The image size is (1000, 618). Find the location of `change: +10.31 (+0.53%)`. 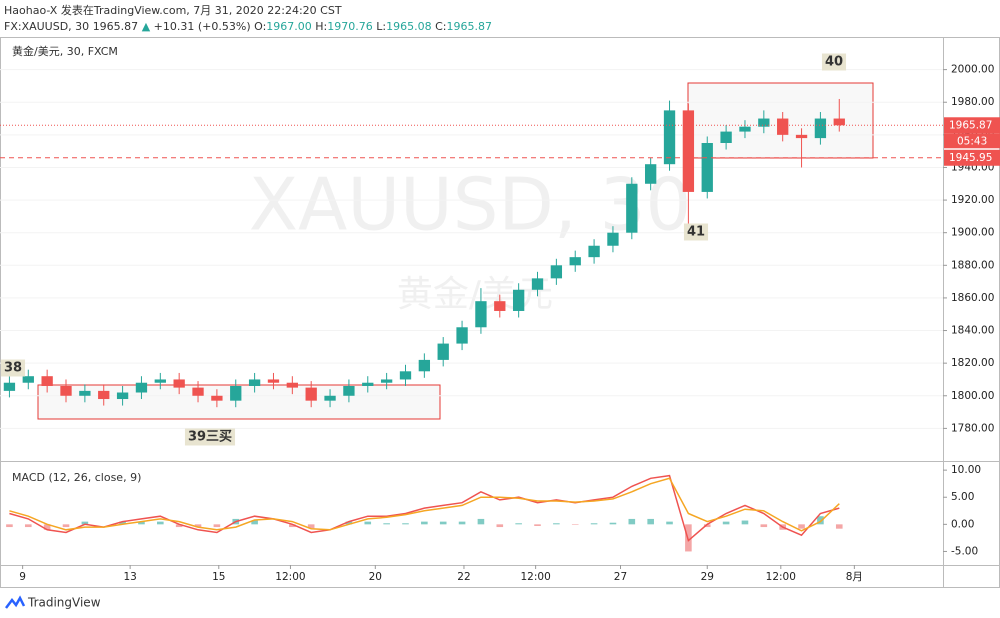

change: +10.31 (+0.53%) is located at coordinates (202, 26).